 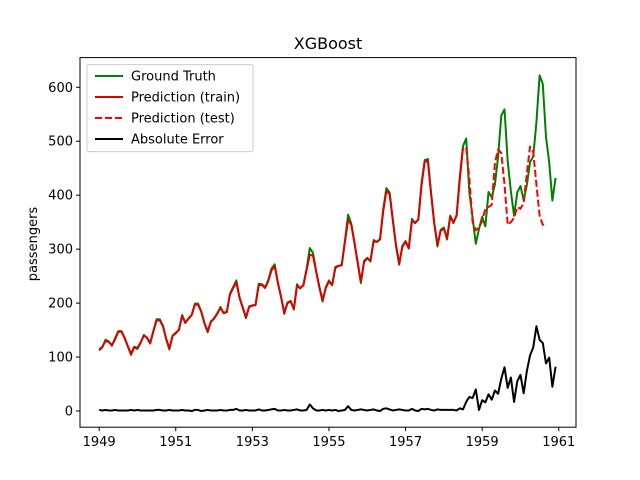 I want to click on y-axis-label: passengers, so click(x=33, y=244).